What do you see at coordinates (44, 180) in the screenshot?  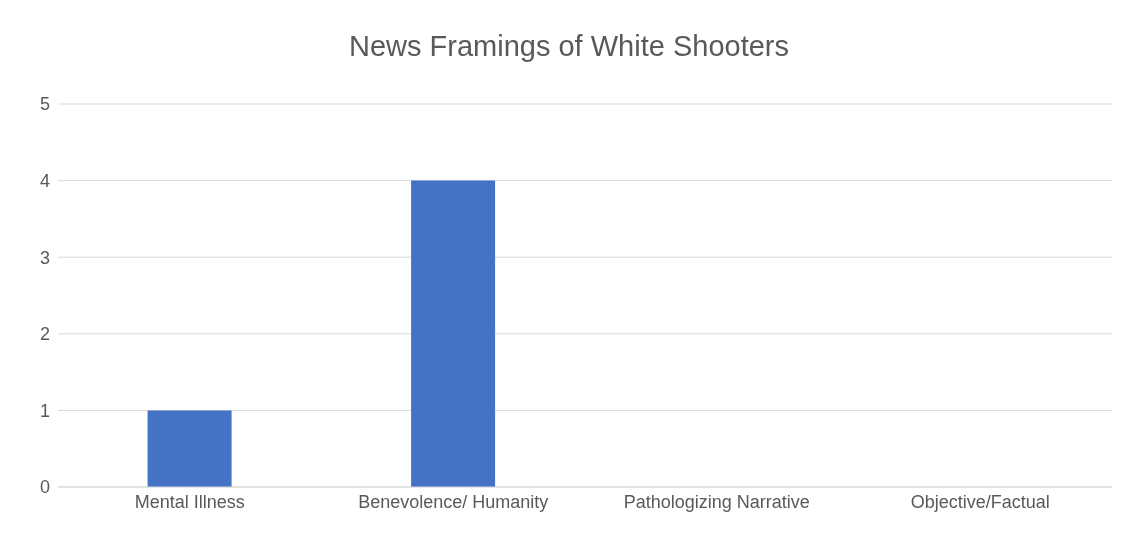 I see `y-tick-label: 4` at bounding box center [44, 180].